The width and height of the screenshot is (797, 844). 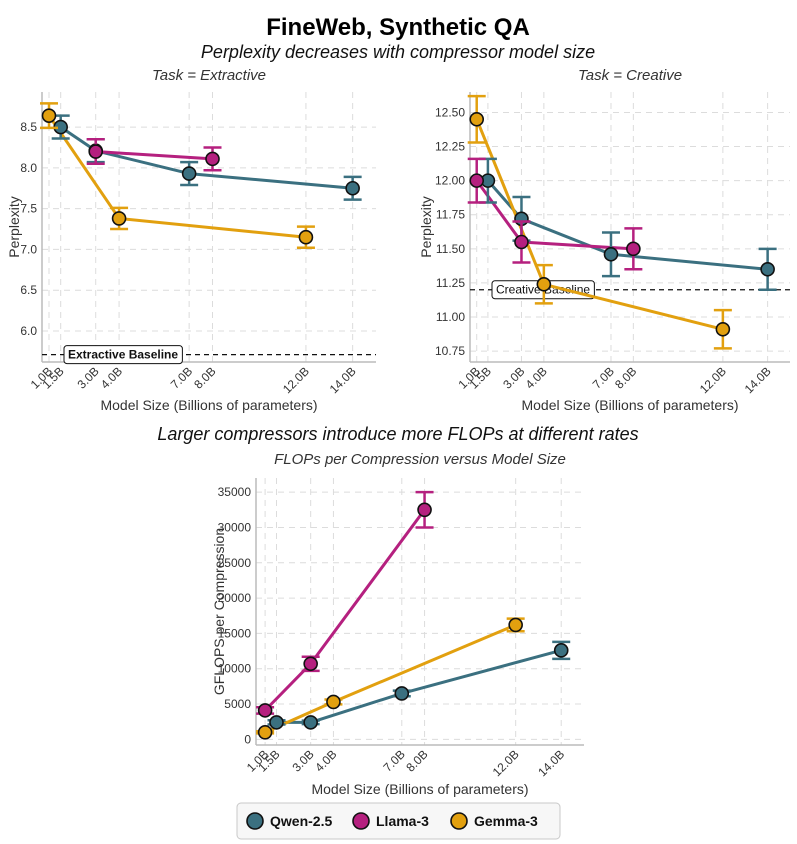 I want to click on y-tick-label: 0, so click(x=247, y=739).